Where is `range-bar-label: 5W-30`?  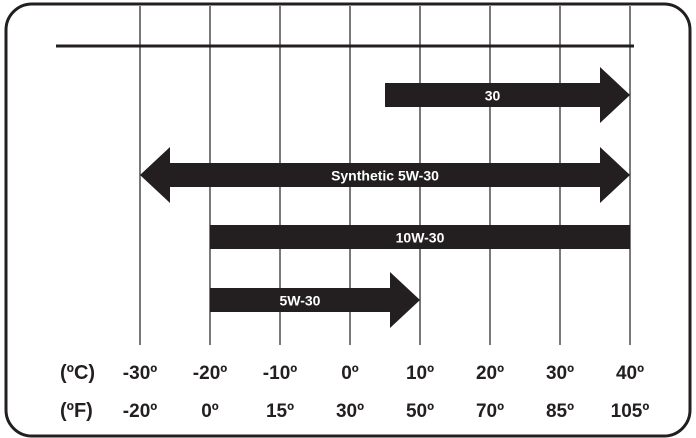
range-bar-label: 5W-30 is located at coordinates (300, 301).